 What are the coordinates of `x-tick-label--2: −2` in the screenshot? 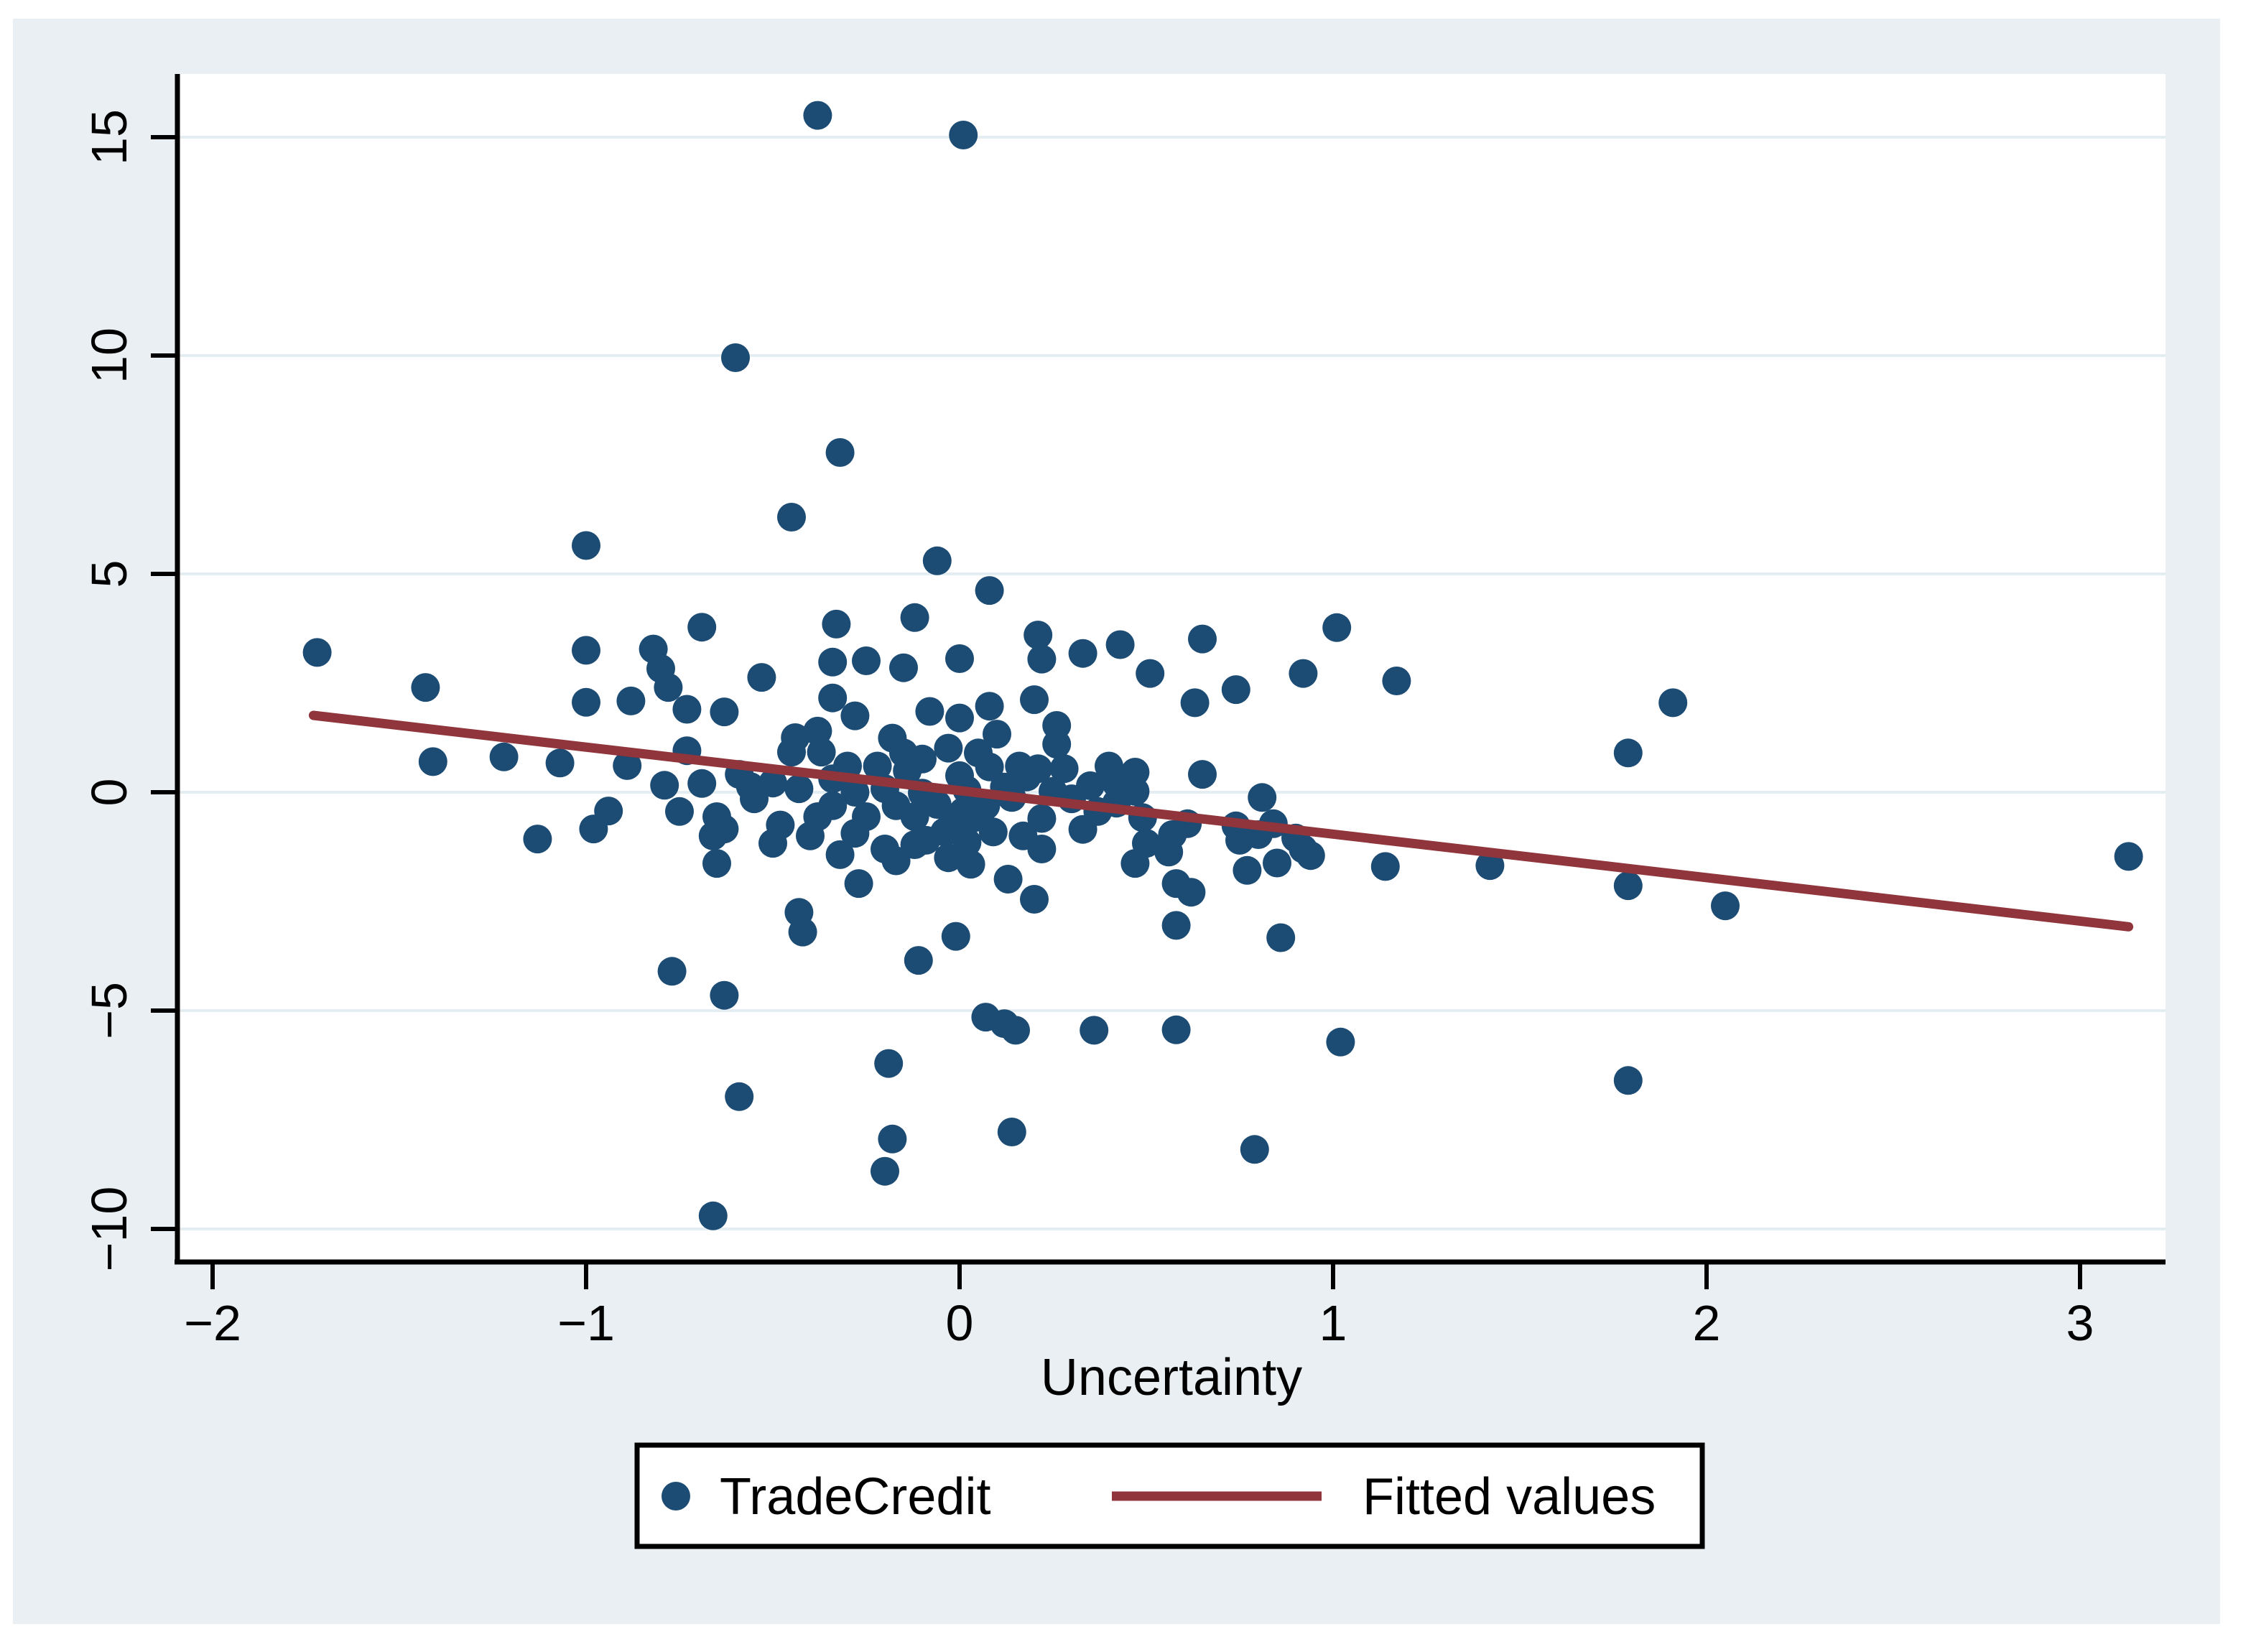 It's located at (212, 1323).